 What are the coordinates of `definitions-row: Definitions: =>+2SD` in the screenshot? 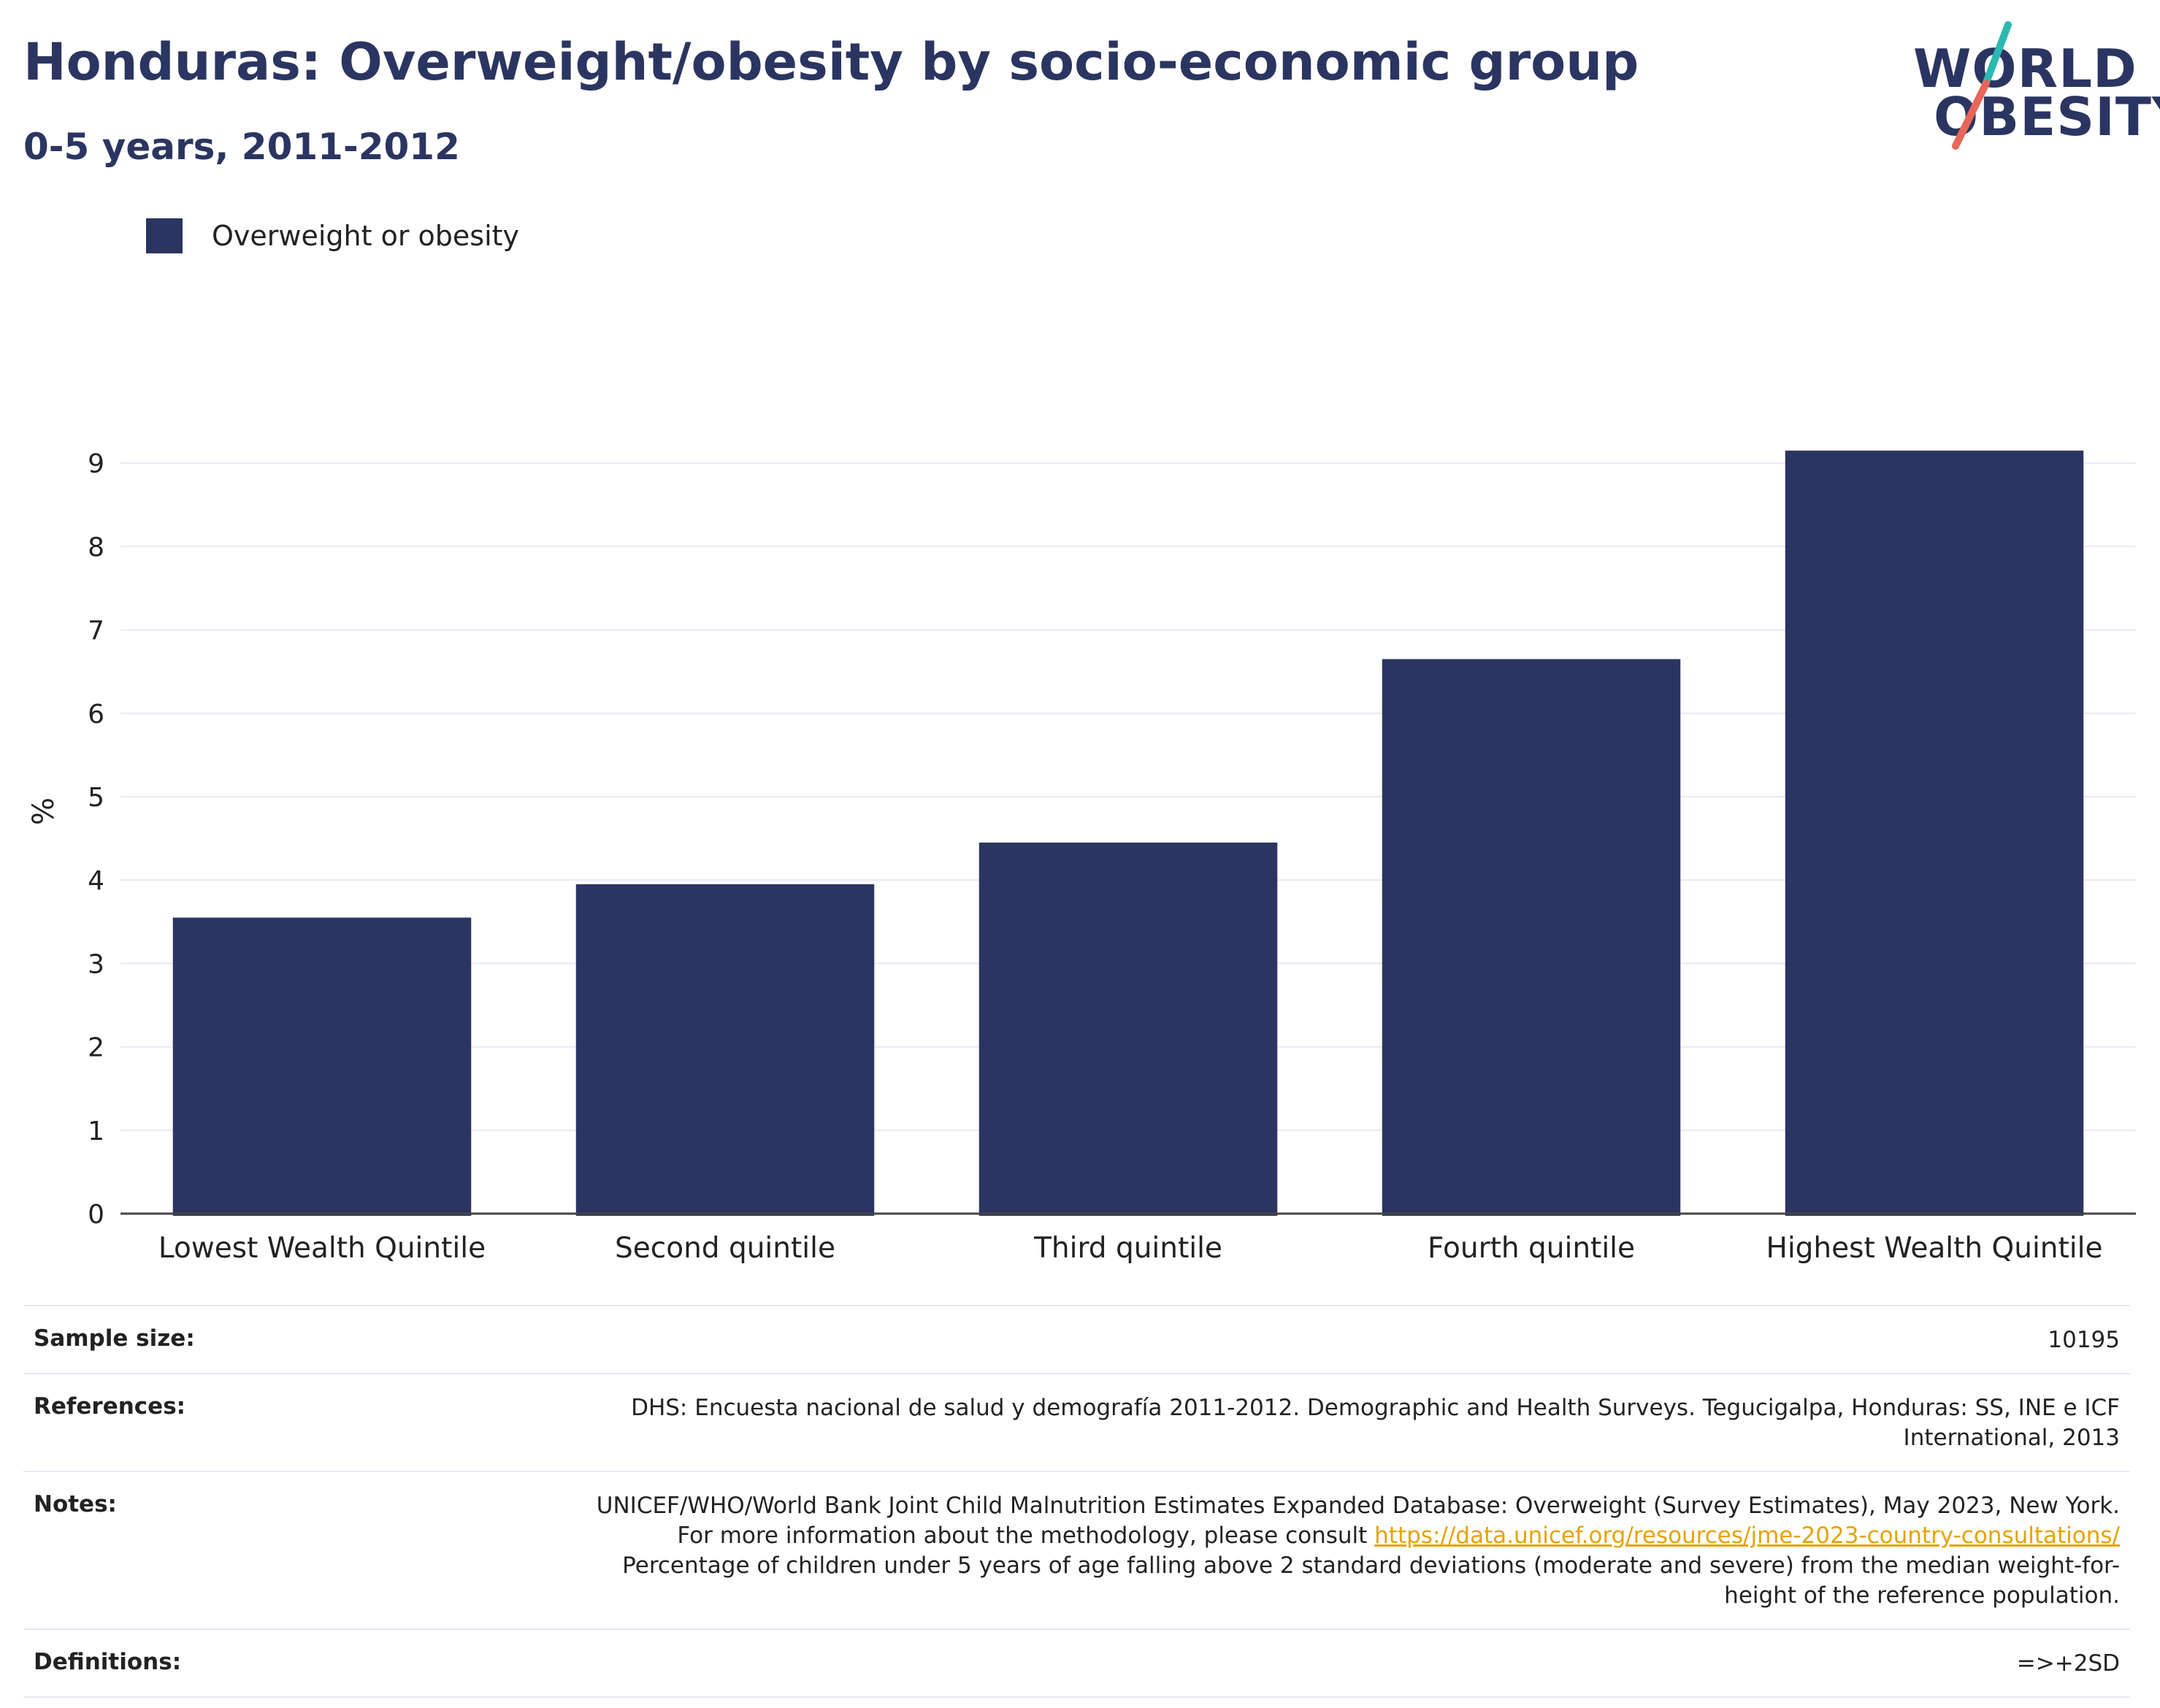 It's located at (1076, 1663).